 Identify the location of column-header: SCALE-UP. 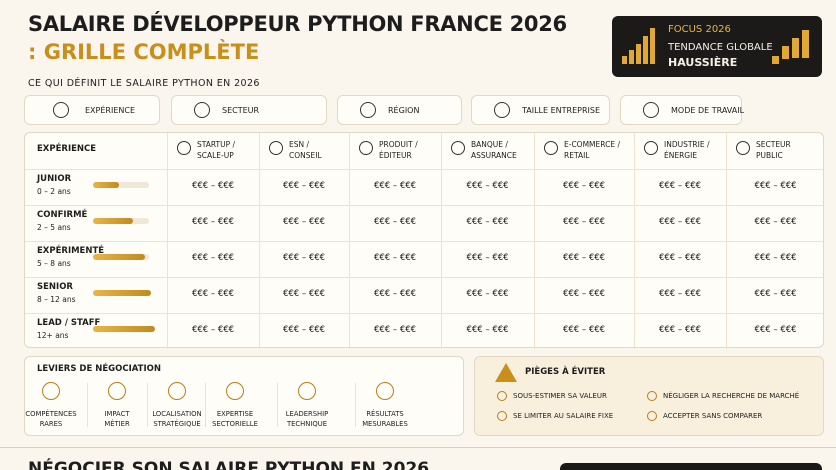
(215, 155).